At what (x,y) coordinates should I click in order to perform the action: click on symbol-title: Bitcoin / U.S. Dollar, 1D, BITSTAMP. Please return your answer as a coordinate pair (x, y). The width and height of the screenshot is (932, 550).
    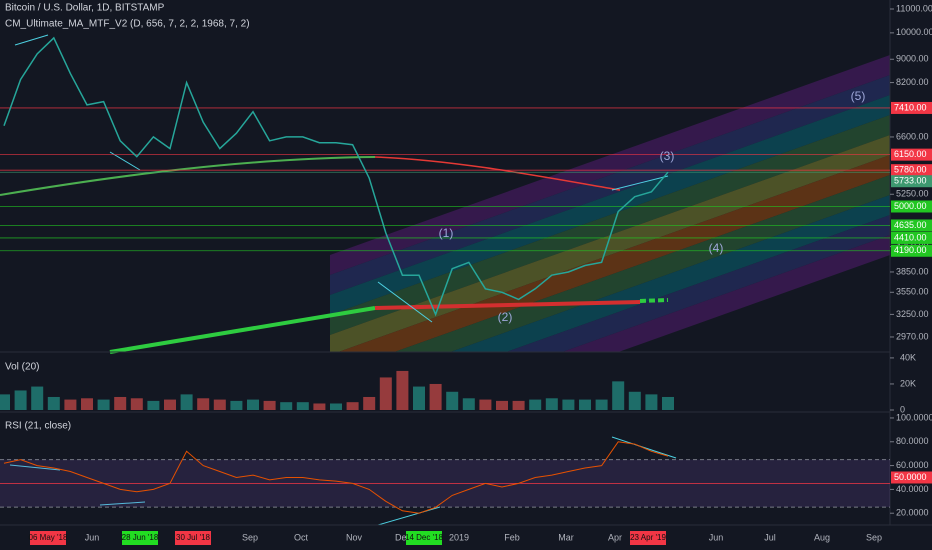
    Looking at the image, I should click on (85, 8).